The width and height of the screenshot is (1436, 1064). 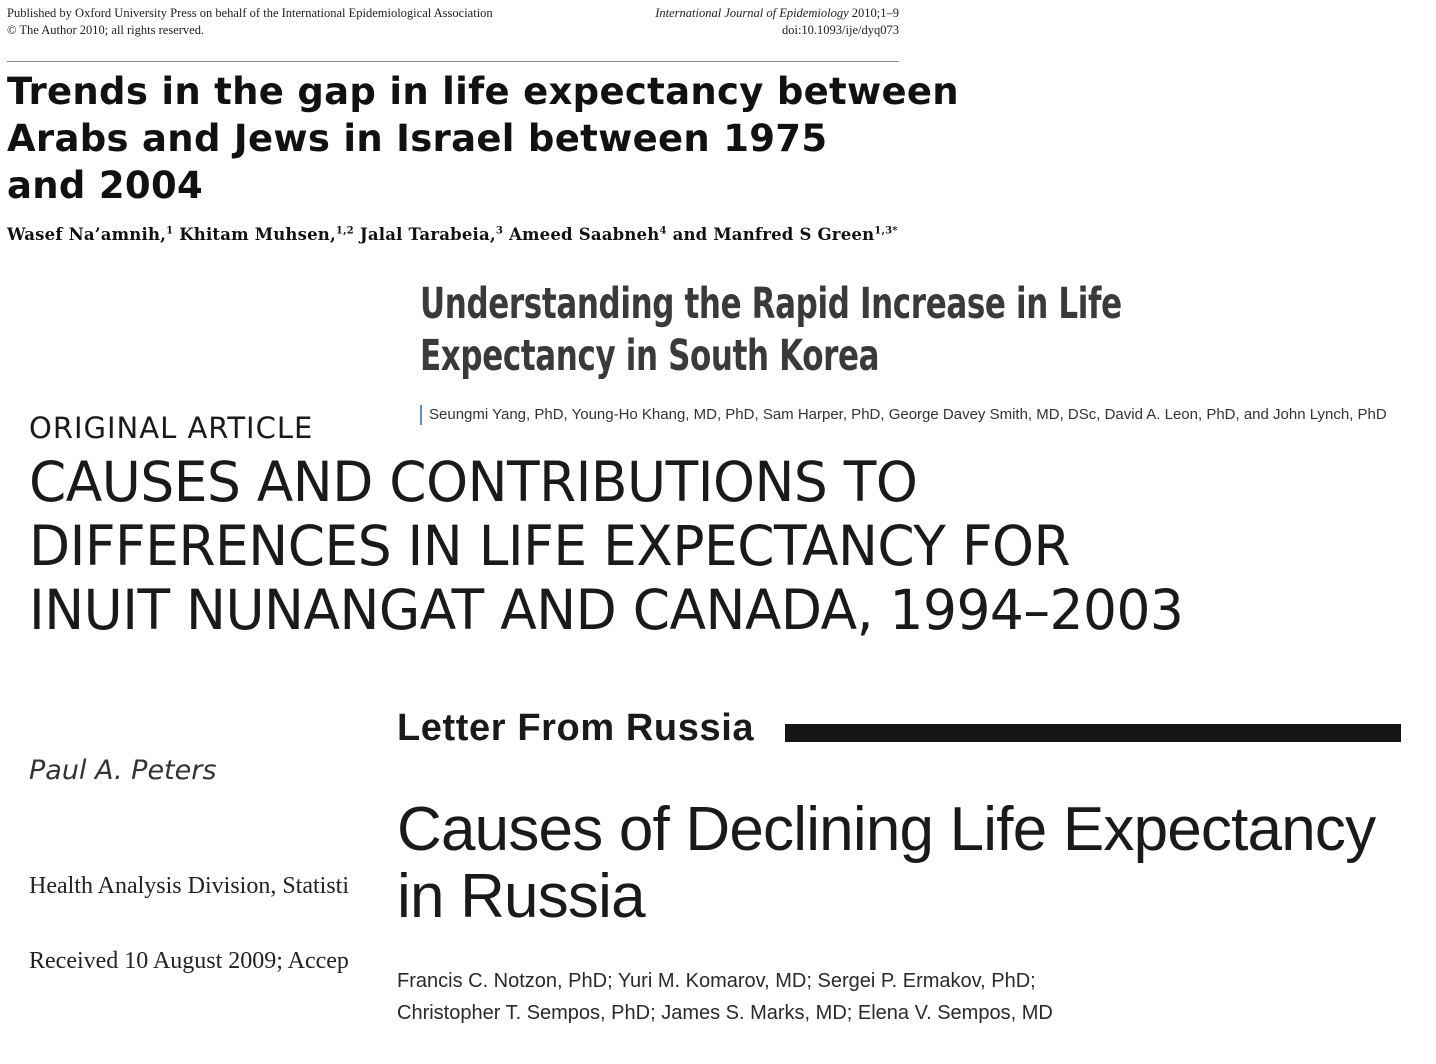 I want to click on title-line: Arabs and Jews in Israel between 1975, so click(x=417, y=138).